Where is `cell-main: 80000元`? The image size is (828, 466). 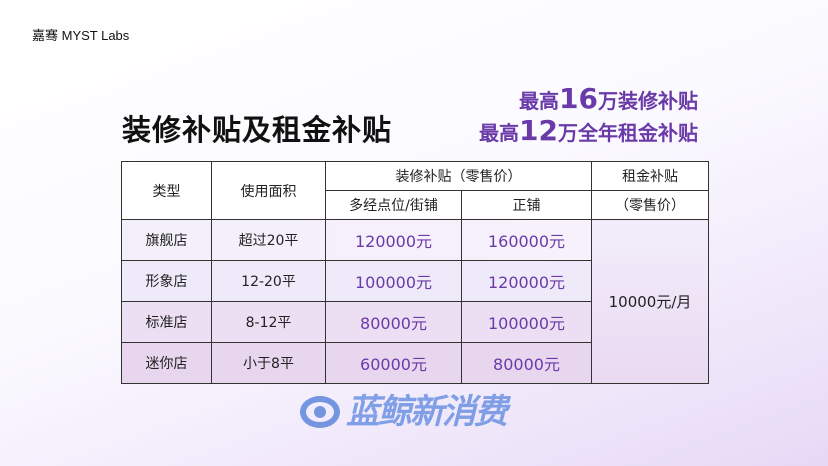 cell-main: 80000元 is located at coordinates (526, 363).